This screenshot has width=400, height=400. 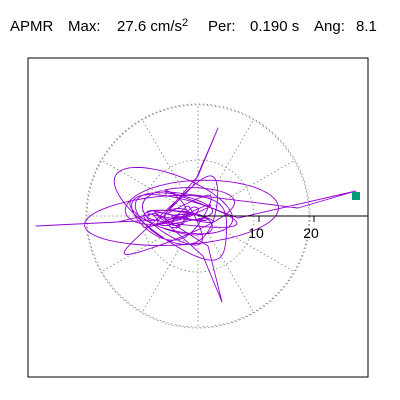 I want to click on period-value: 0.190 s, so click(x=275, y=26).